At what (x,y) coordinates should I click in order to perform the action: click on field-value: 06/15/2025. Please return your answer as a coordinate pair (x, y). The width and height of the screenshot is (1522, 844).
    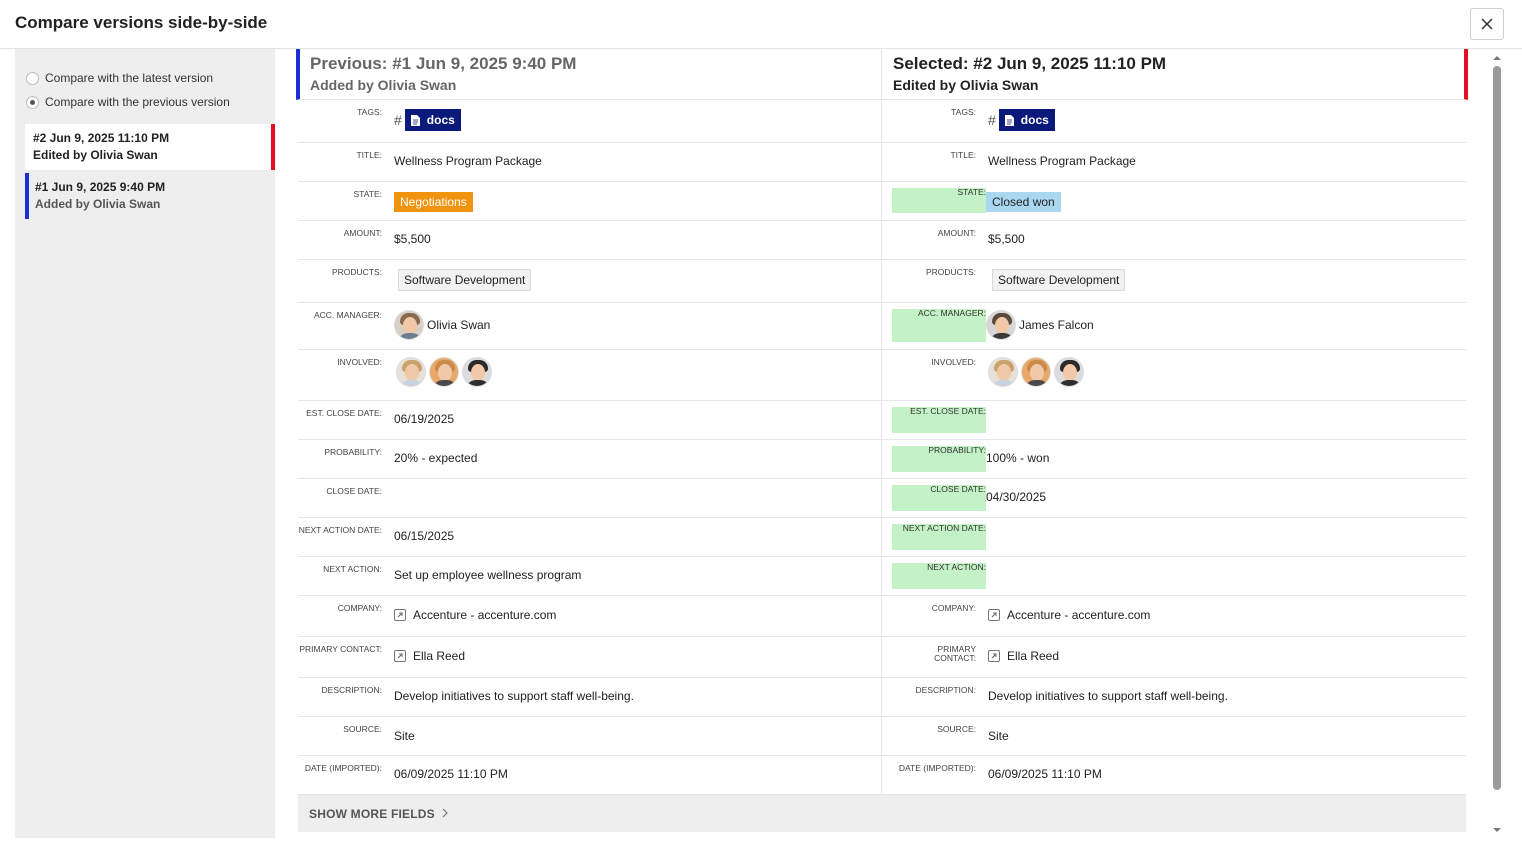
    Looking at the image, I should click on (424, 536).